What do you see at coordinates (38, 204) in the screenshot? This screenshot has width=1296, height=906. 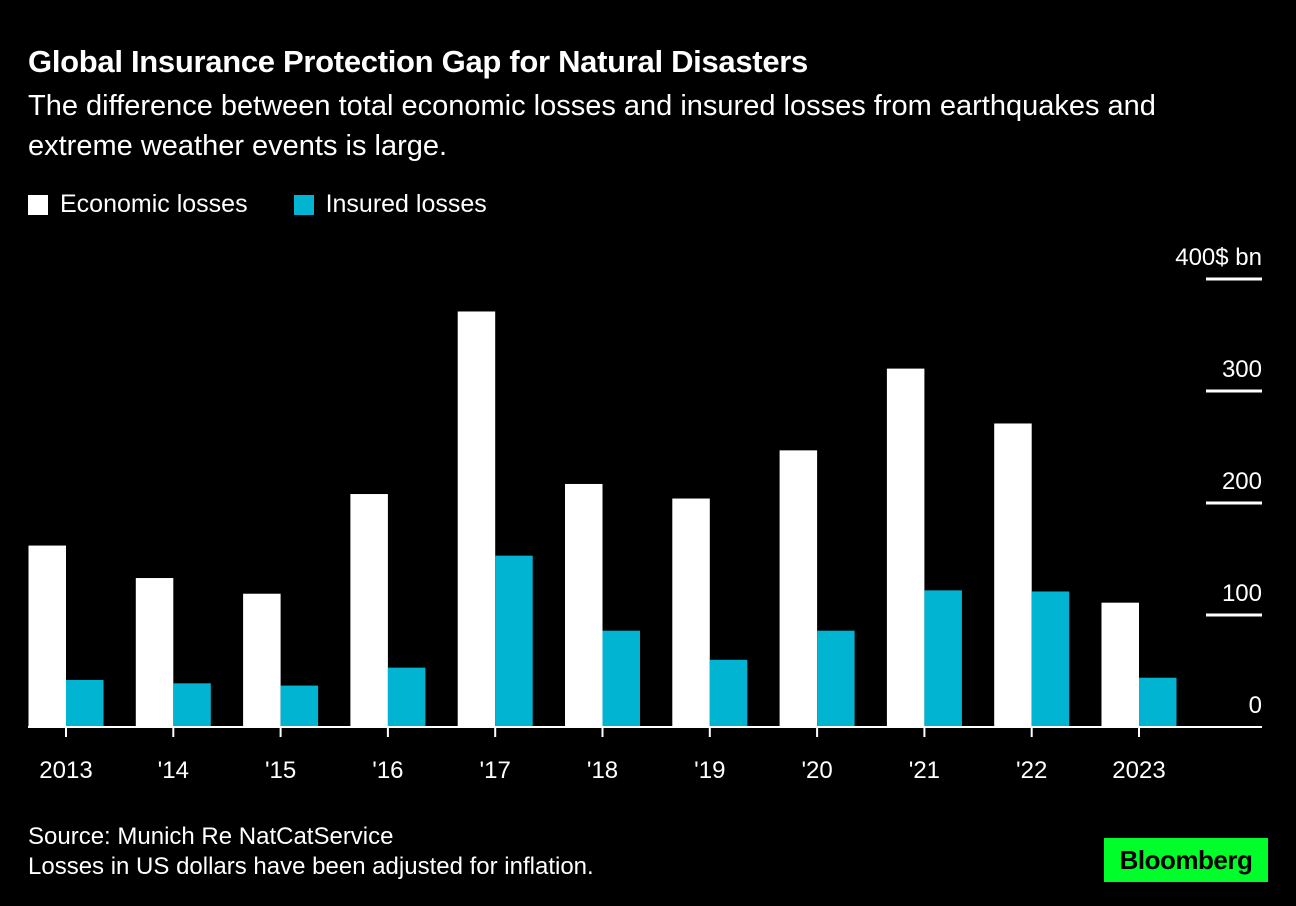 I see `legend-swatch-economic` at bounding box center [38, 204].